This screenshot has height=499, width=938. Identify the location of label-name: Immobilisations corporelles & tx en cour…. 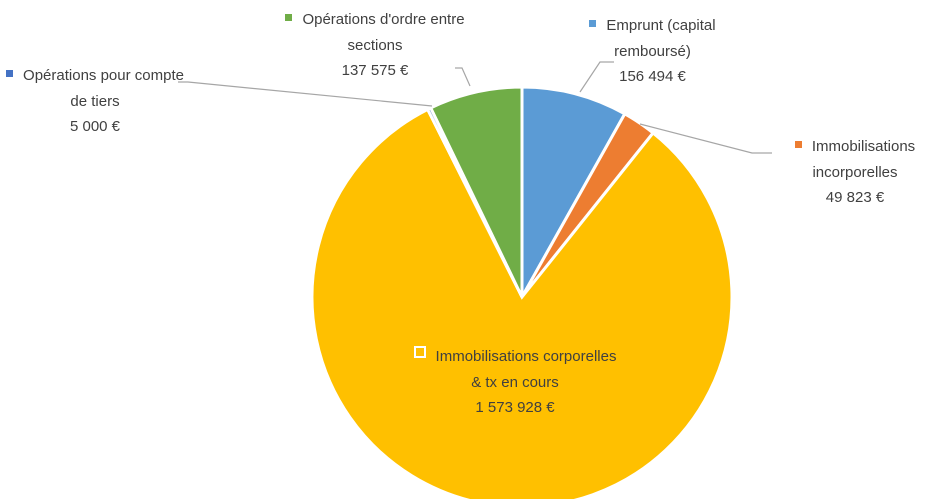
(515, 369).